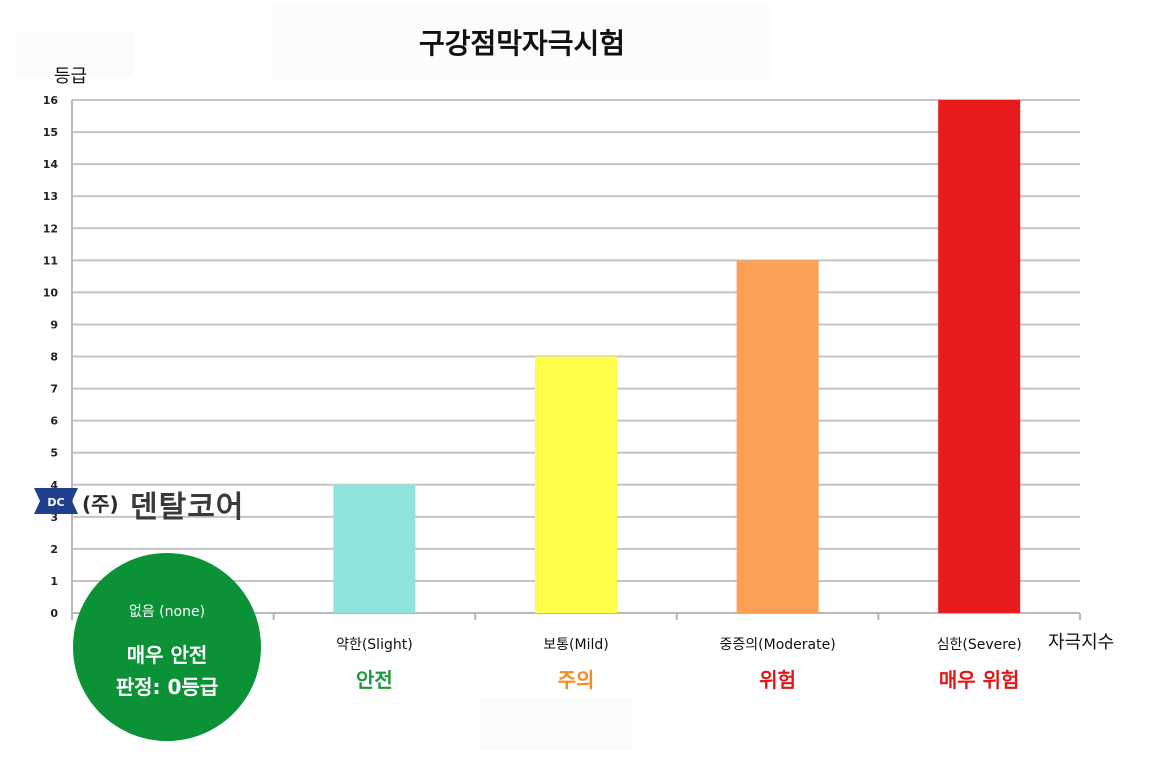  I want to click on verdict-label: 안전, so click(374, 680).